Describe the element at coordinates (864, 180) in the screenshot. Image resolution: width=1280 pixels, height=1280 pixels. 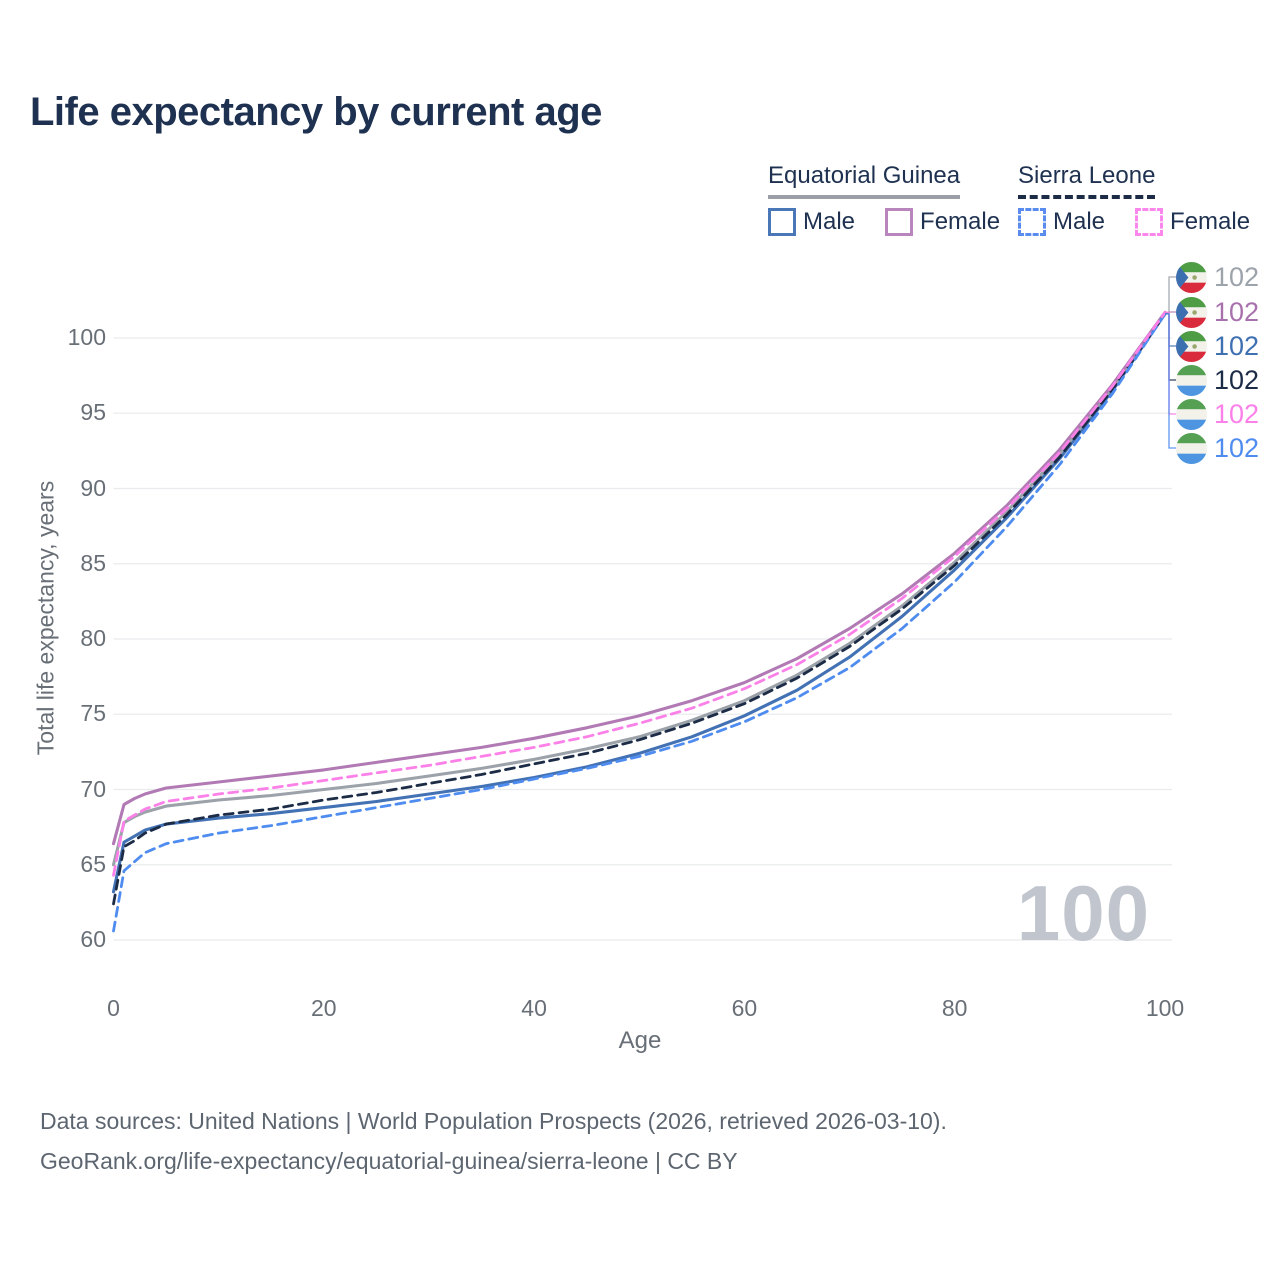
I see `legend-country-equatorial-guinea: Equatorial Guinea` at that location.